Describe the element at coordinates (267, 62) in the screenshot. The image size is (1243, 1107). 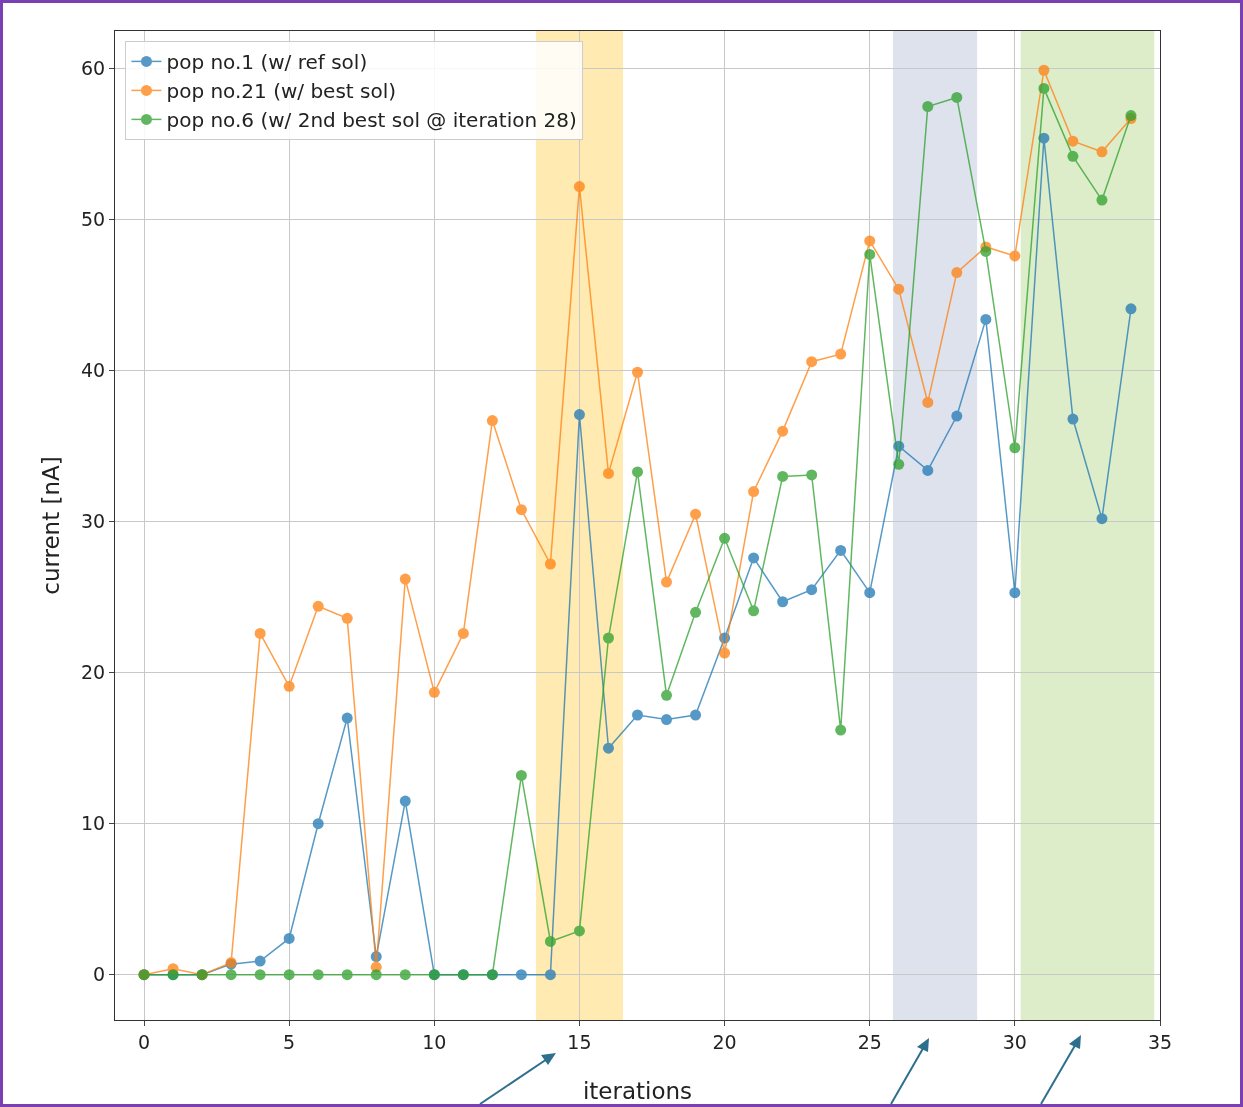
I see `legend-label: pop no.1 (w/ ref sol)` at that location.